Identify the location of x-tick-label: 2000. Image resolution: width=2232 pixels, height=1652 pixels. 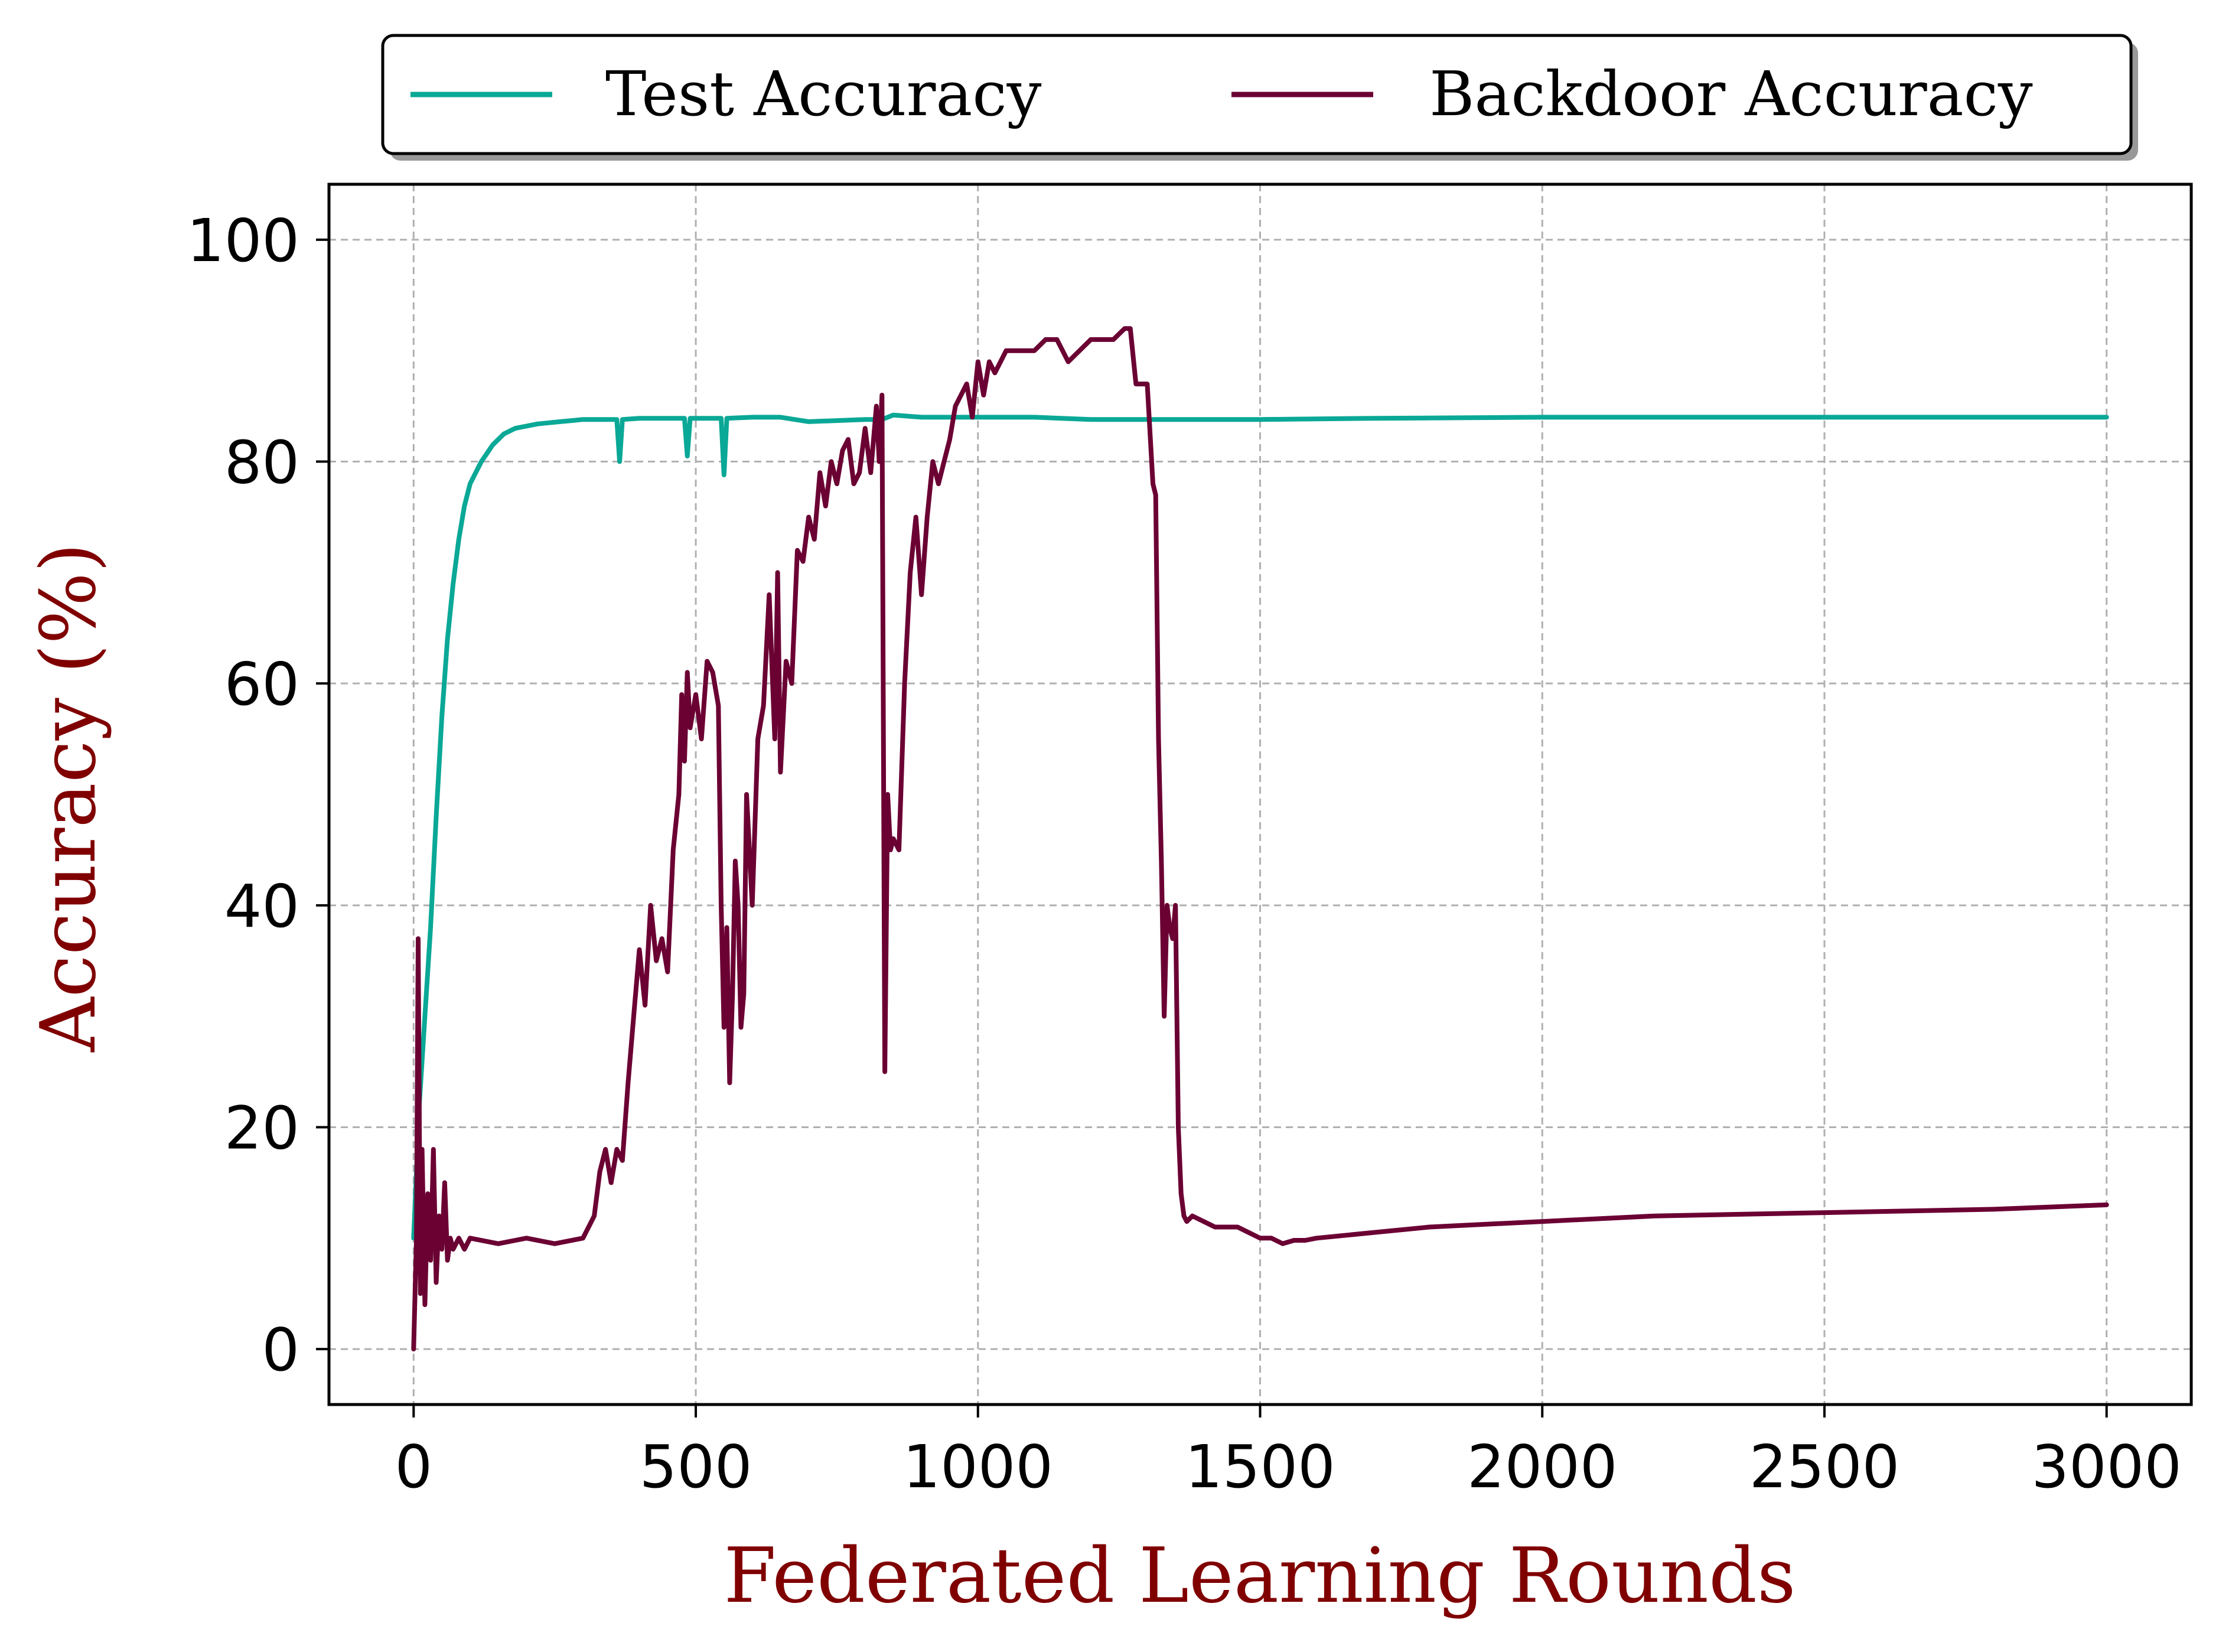
(1542, 1466).